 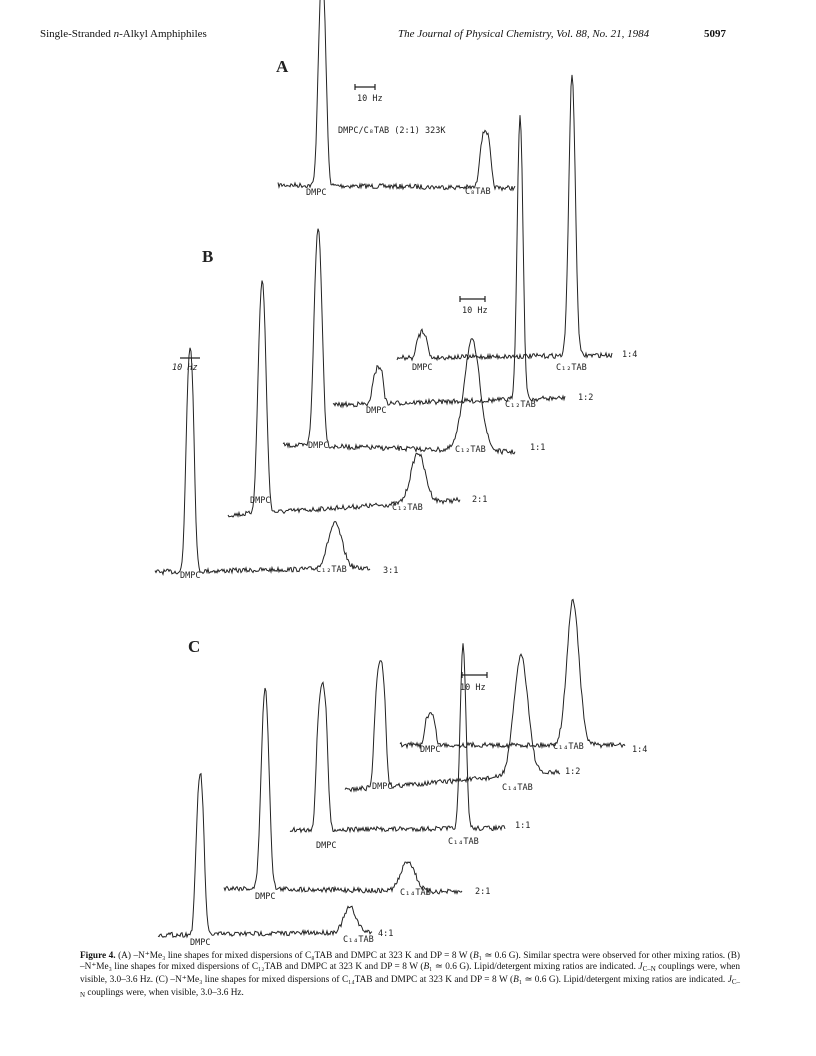 What do you see at coordinates (116, 34) in the screenshot?
I see `text: n` at bounding box center [116, 34].